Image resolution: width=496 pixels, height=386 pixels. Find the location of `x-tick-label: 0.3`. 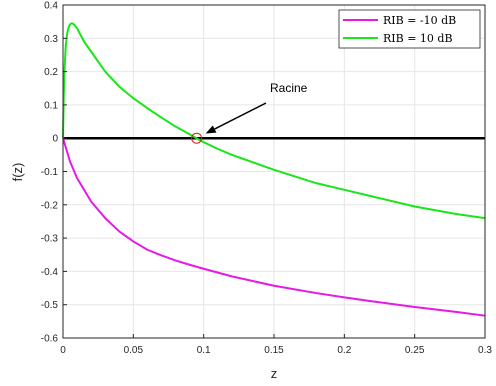

x-tick-label: 0.3 is located at coordinates (485, 350).